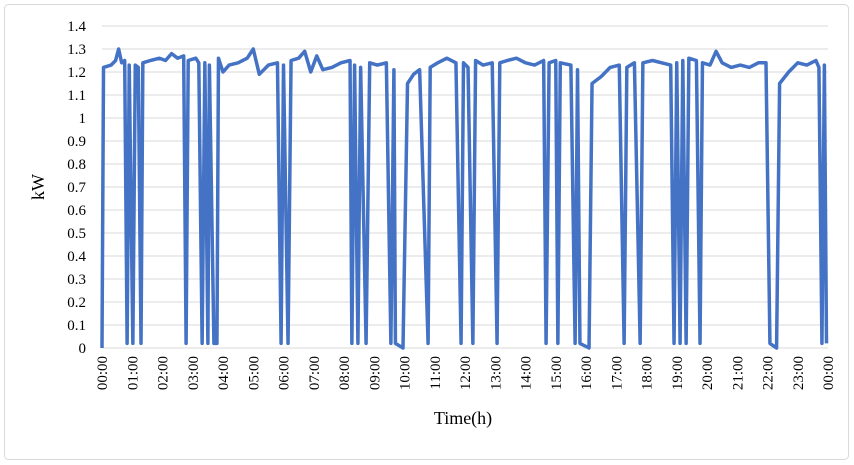  I want to click on x-tick-label: 14:00, so click(527, 373).